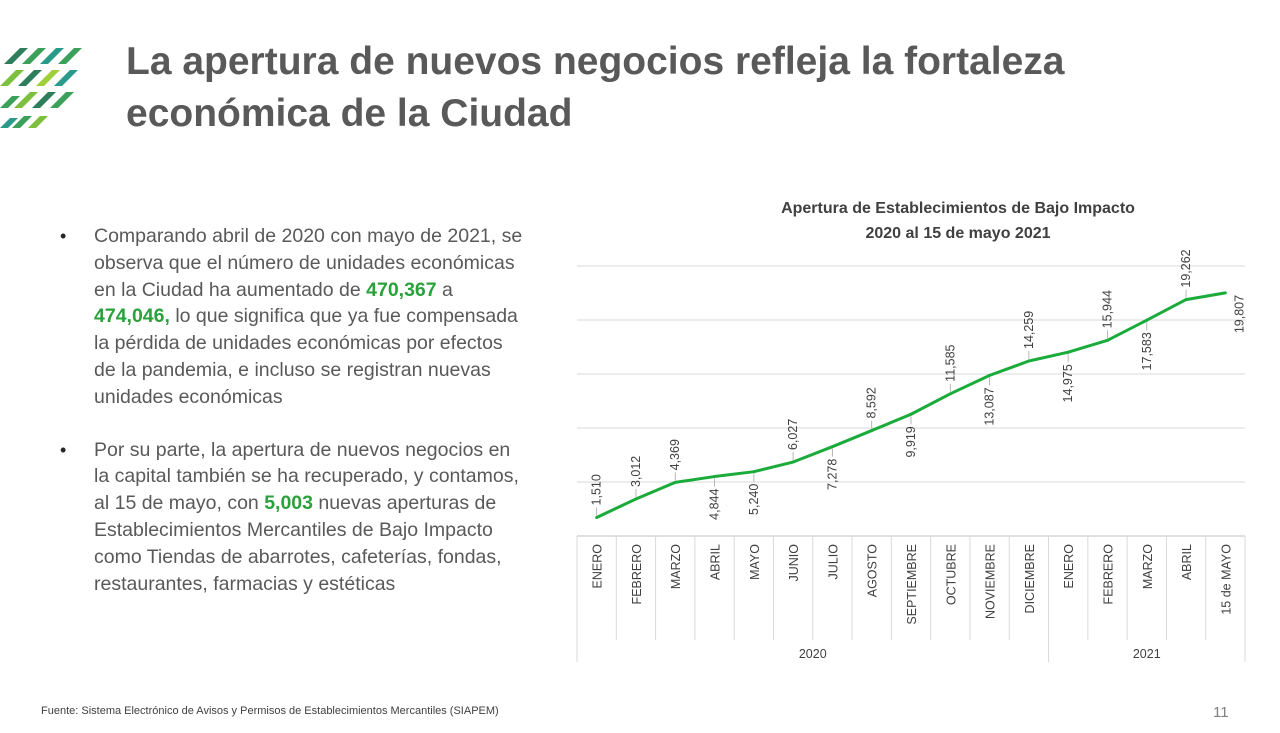 Image resolution: width=1280 pixels, height=733 pixels. What do you see at coordinates (991, 581) in the screenshot?
I see `x-tick-label: NOVIEMBRE` at bounding box center [991, 581].